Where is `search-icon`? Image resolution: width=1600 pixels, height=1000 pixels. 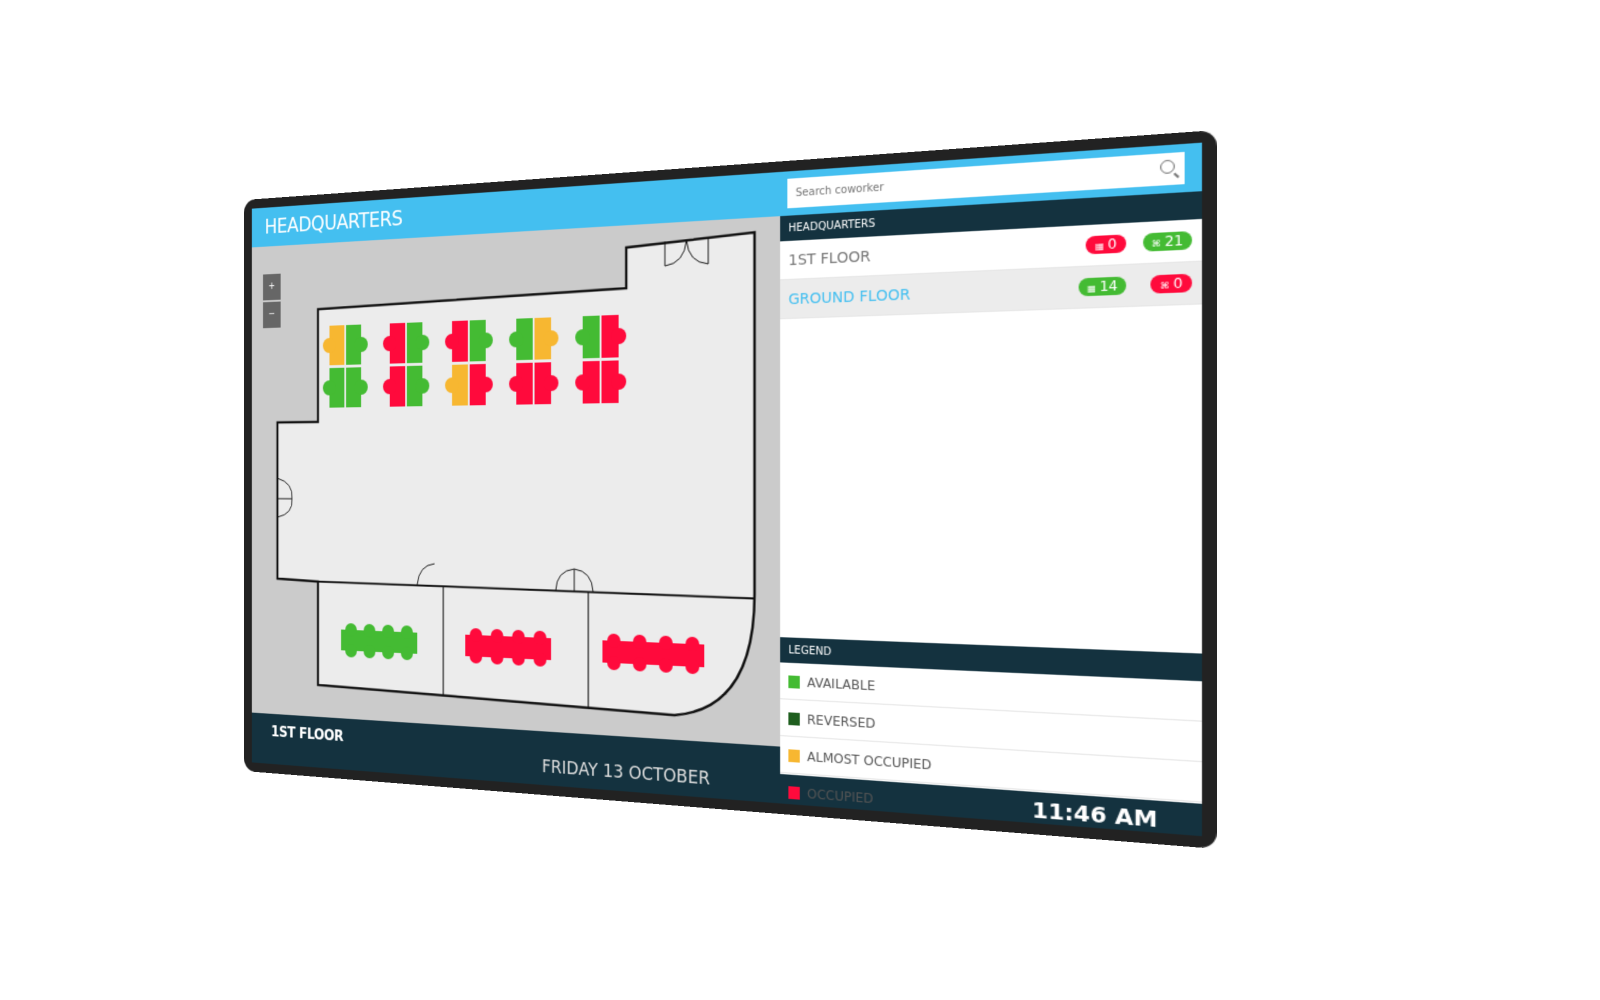
search-icon is located at coordinates (1167, 166).